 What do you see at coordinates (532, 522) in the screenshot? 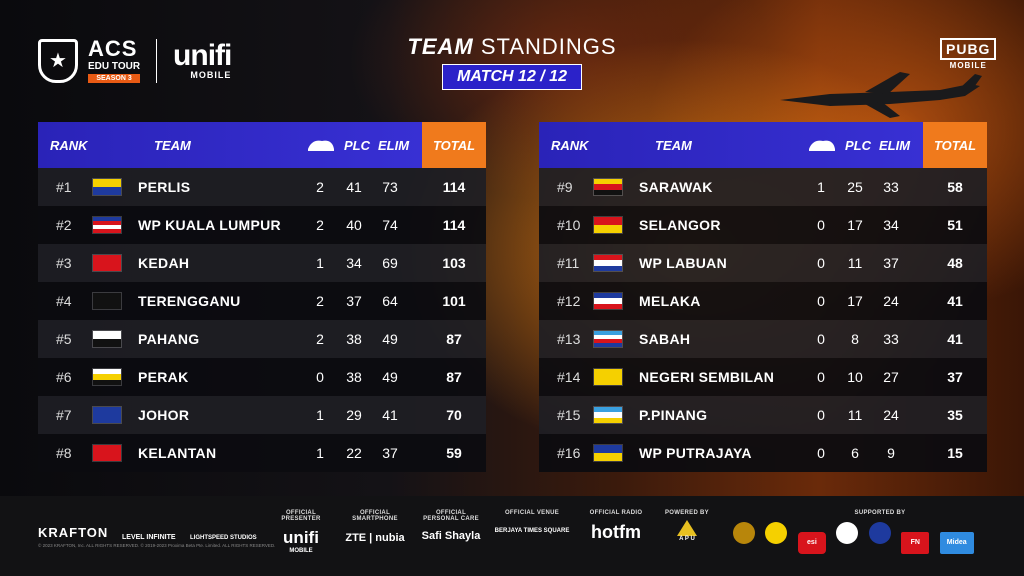
I see `official-venue: OFFICIAL VENUE BERJAYA TIMES SQUARE` at bounding box center [532, 522].